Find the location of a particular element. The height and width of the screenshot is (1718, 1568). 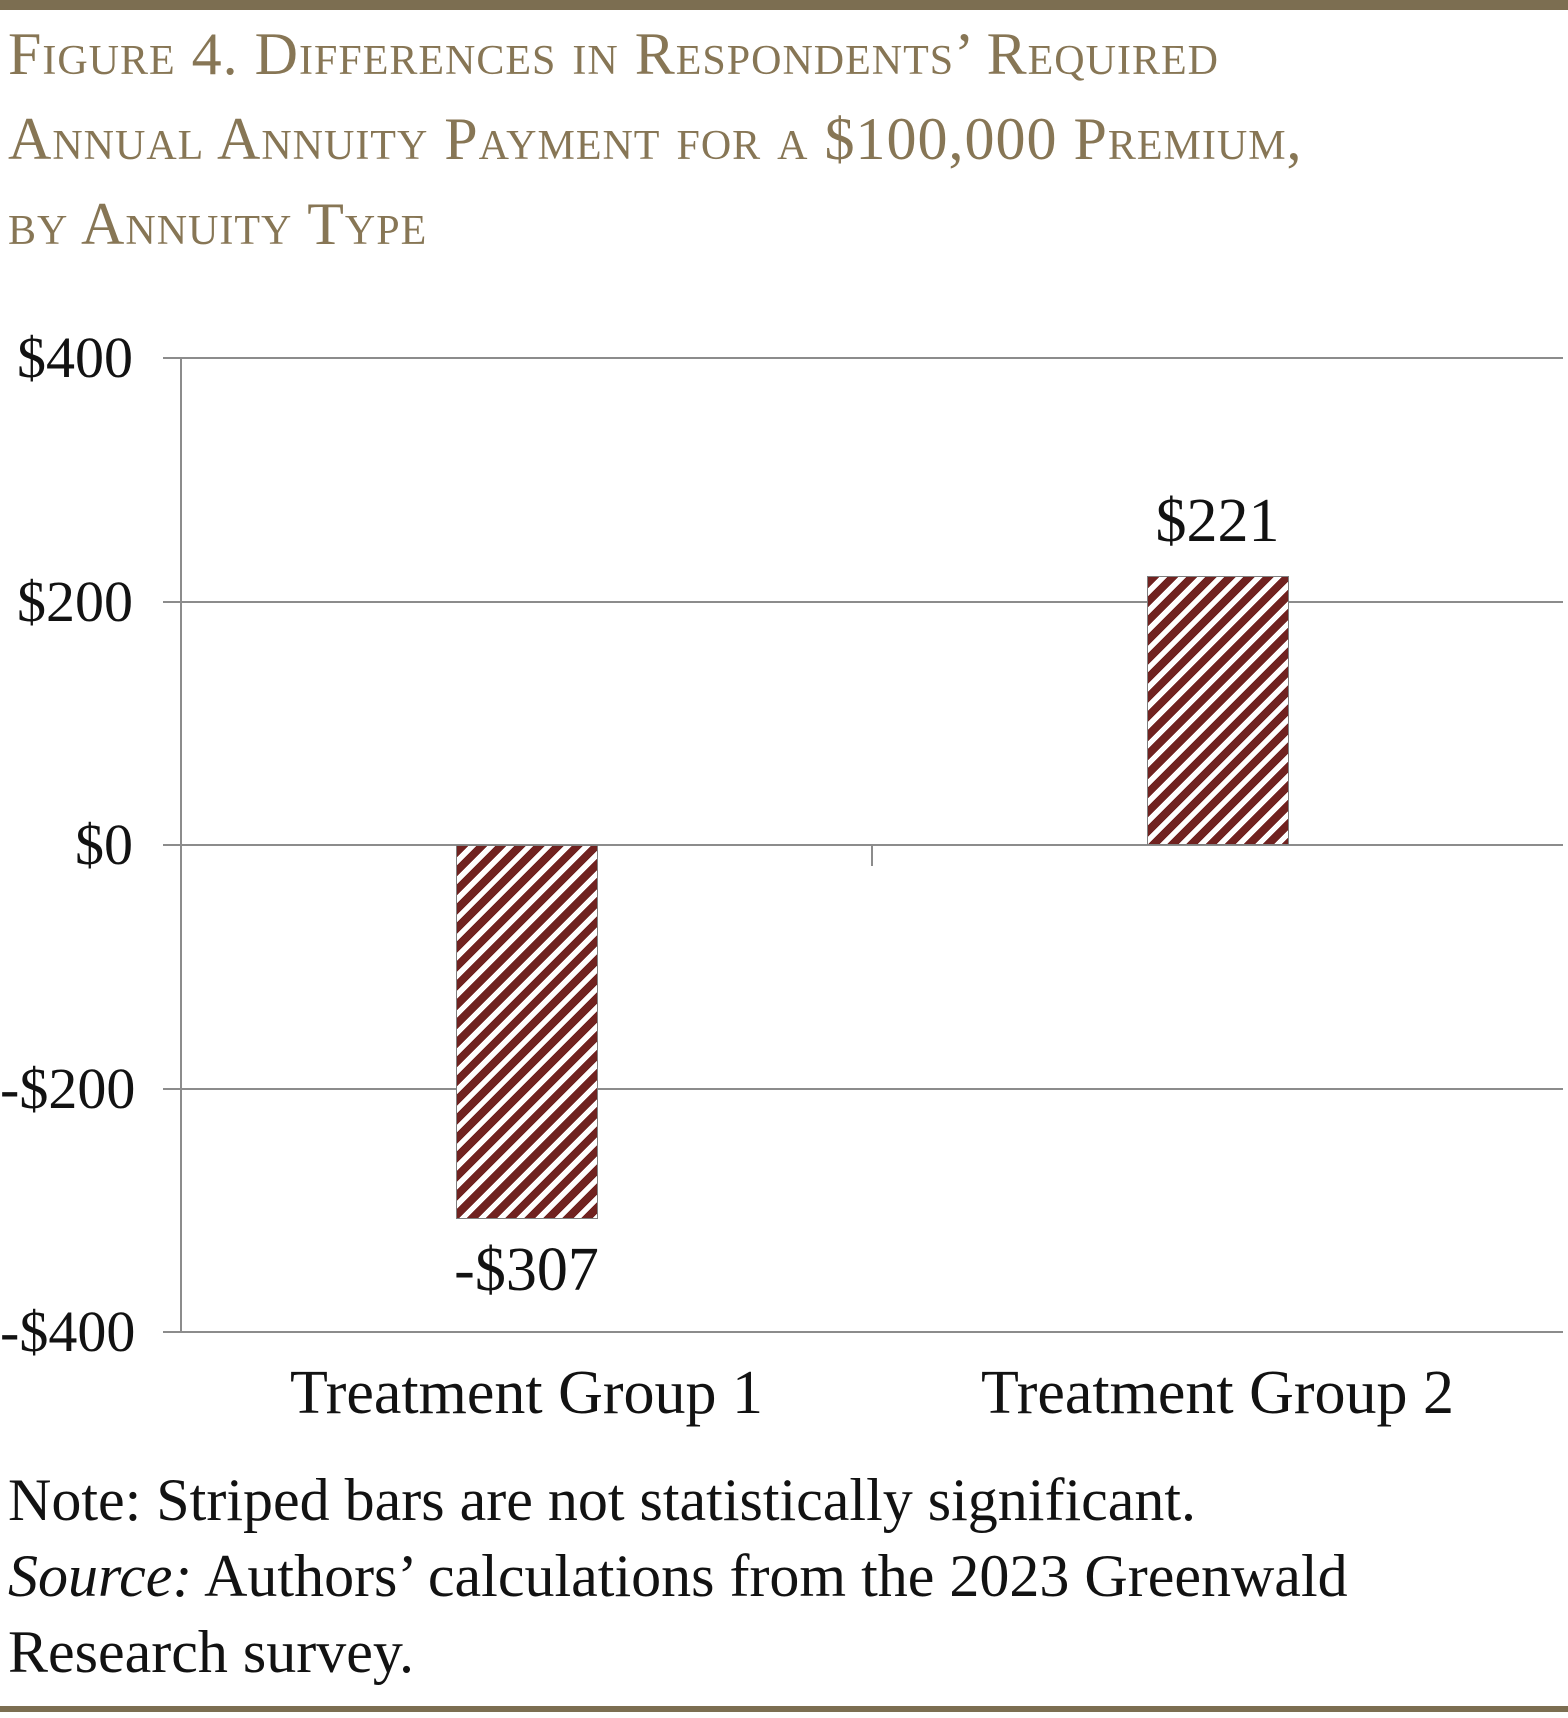

bar-value-label: $221 is located at coordinates (1217, 520).